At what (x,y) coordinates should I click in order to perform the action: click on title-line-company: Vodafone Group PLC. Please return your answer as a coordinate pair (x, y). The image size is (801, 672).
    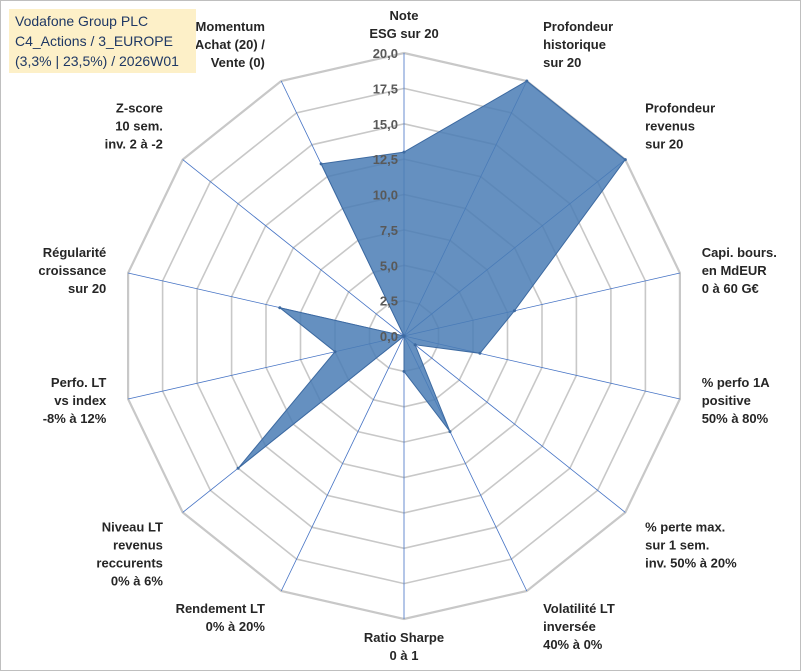
    Looking at the image, I should click on (82, 21).